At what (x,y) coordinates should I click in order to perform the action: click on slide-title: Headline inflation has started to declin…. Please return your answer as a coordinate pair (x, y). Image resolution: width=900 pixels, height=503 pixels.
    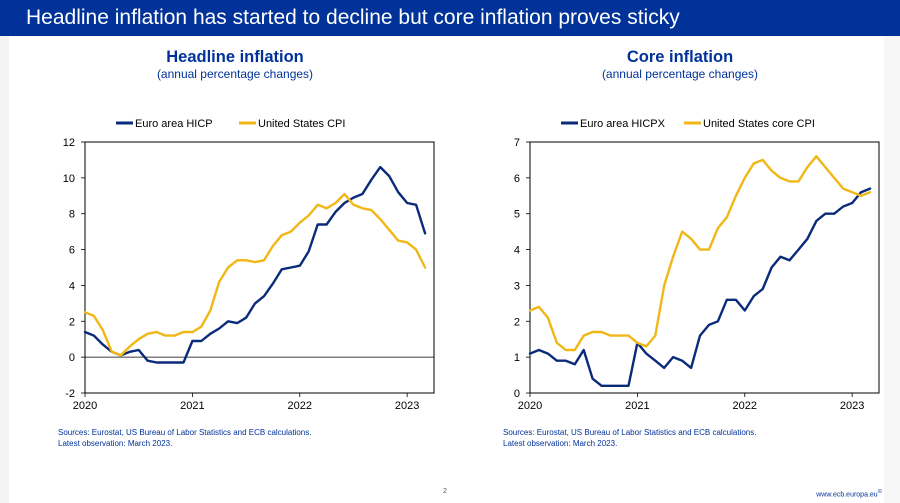
    Looking at the image, I should click on (450, 18).